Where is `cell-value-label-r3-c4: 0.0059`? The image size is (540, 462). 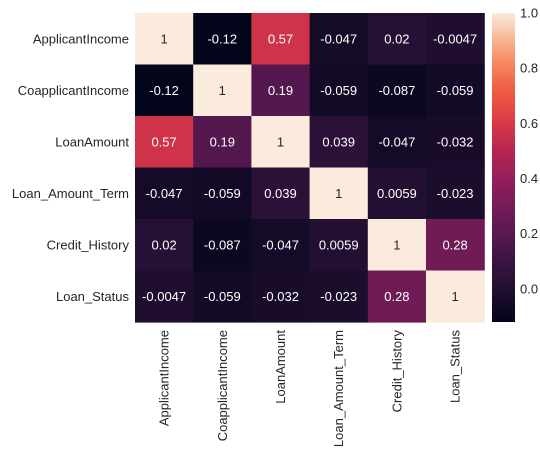
cell-value-label-r3-c4: 0.0059 is located at coordinates (397, 193).